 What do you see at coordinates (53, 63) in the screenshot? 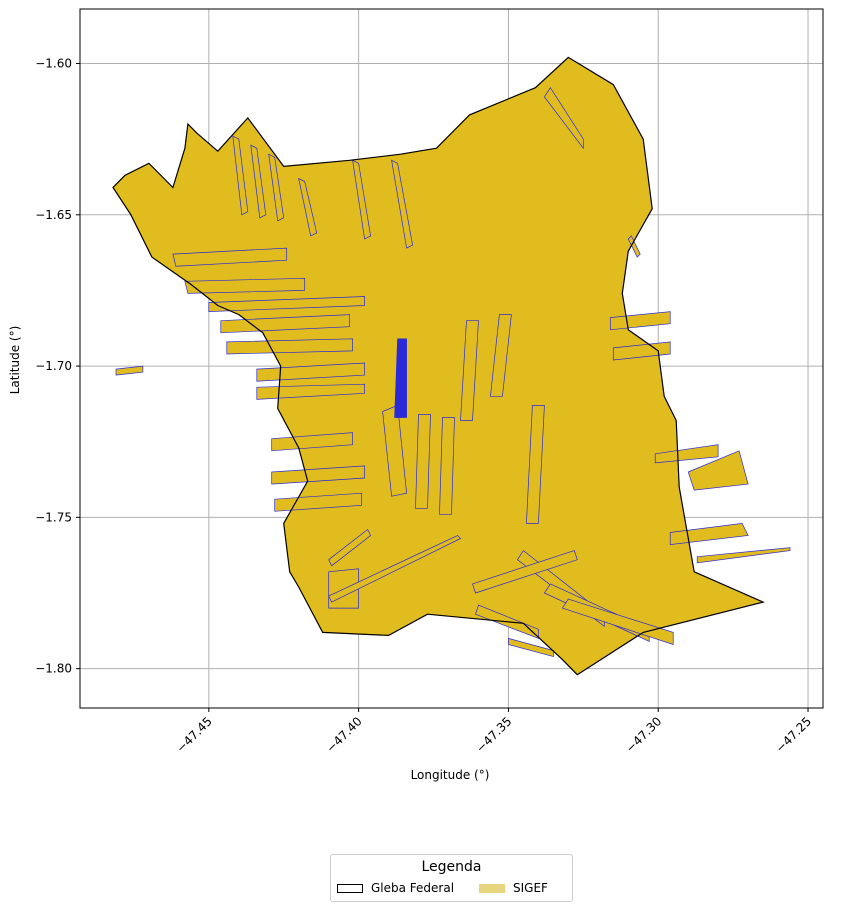
I see `y-tick-label: −1.60` at bounding box center [53, 63].